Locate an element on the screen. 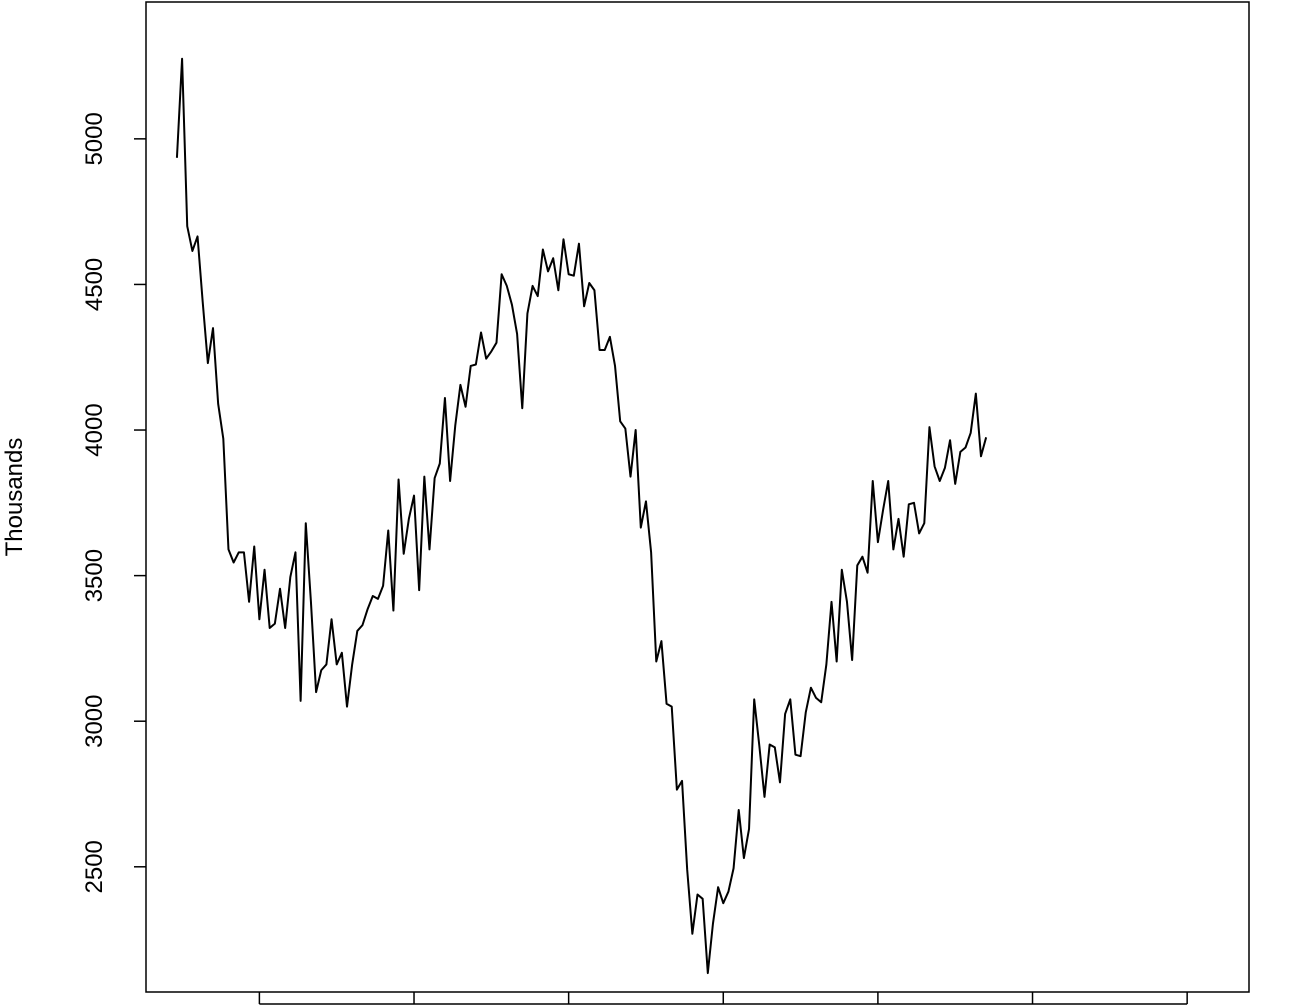 This screenshot has height=1008, width=1297. x-axis is located at coordinates (723, 998).